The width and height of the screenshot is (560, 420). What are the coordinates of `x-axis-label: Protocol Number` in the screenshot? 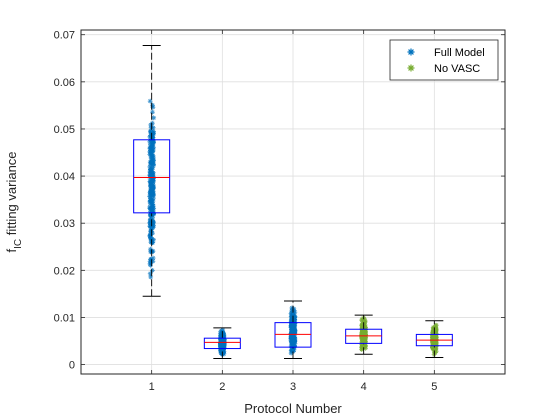 It's located at (293, 408).